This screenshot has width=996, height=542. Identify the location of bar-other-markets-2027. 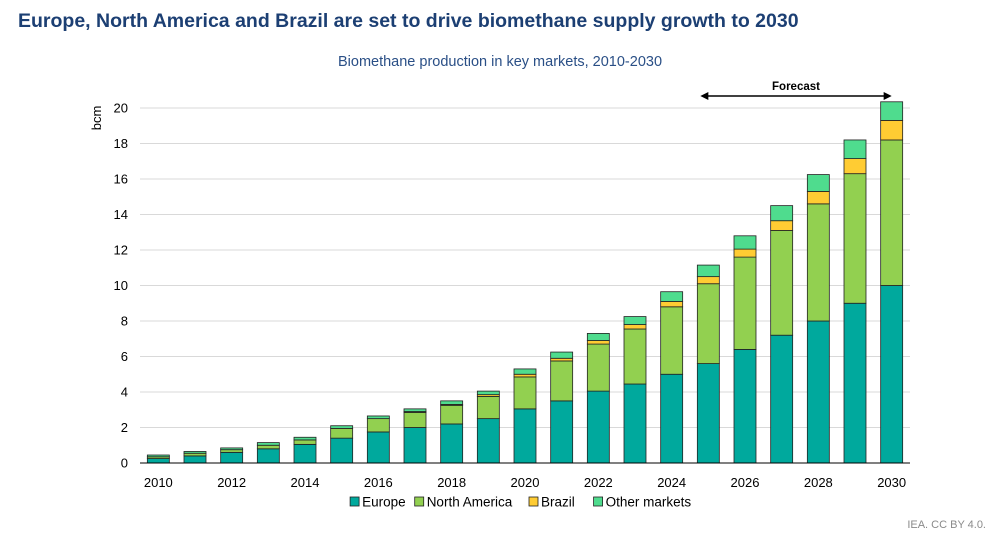
(782, 213).